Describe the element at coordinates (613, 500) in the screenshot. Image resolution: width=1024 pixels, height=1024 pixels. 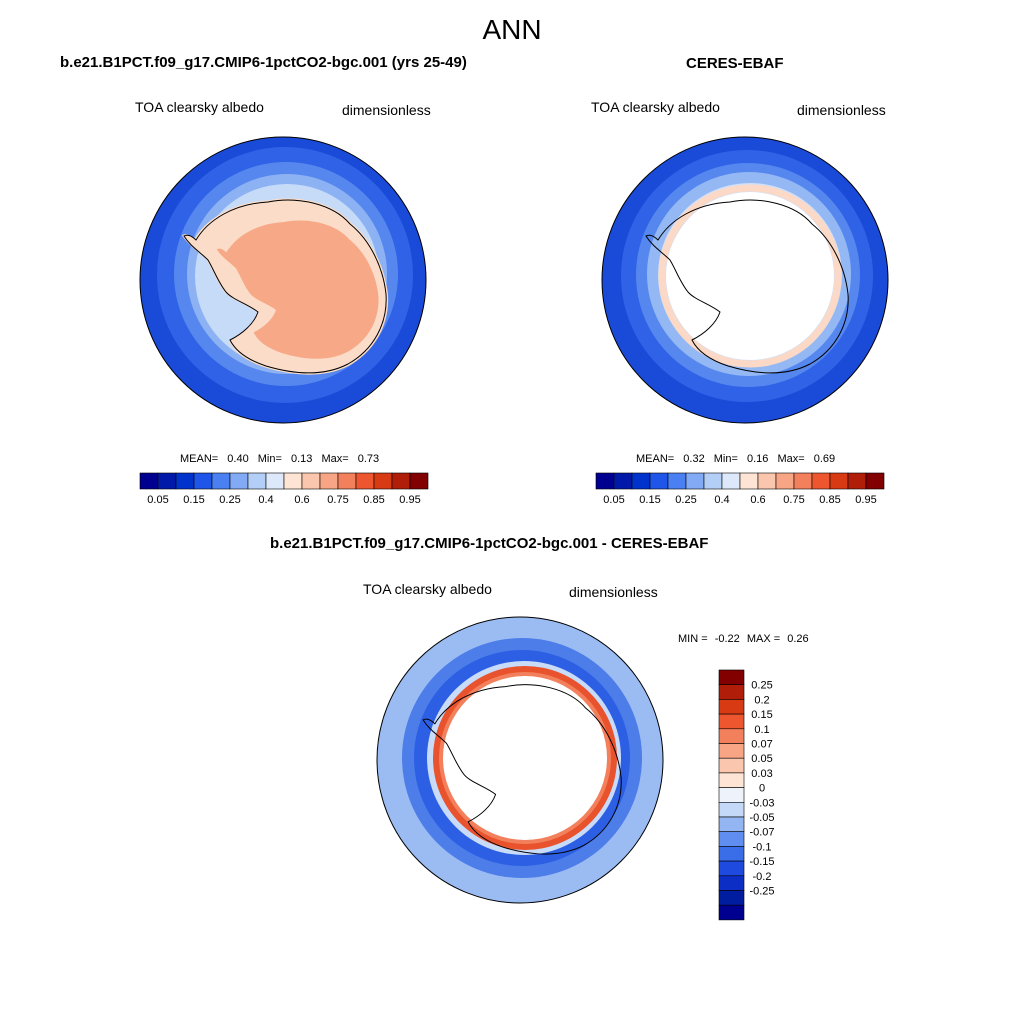
I see `panel2-colorbar-tick-label: 0.05` at that location.